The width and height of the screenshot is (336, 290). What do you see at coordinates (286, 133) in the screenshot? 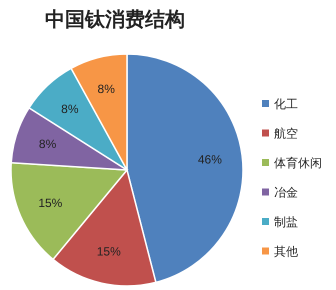
I see `legend-label: 航空` at bounding box center [286, 133].